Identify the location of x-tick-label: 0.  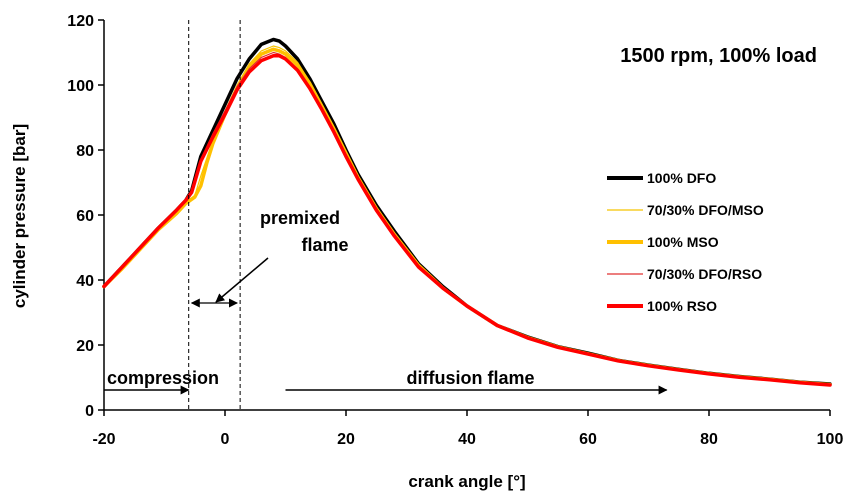
(225, 439).